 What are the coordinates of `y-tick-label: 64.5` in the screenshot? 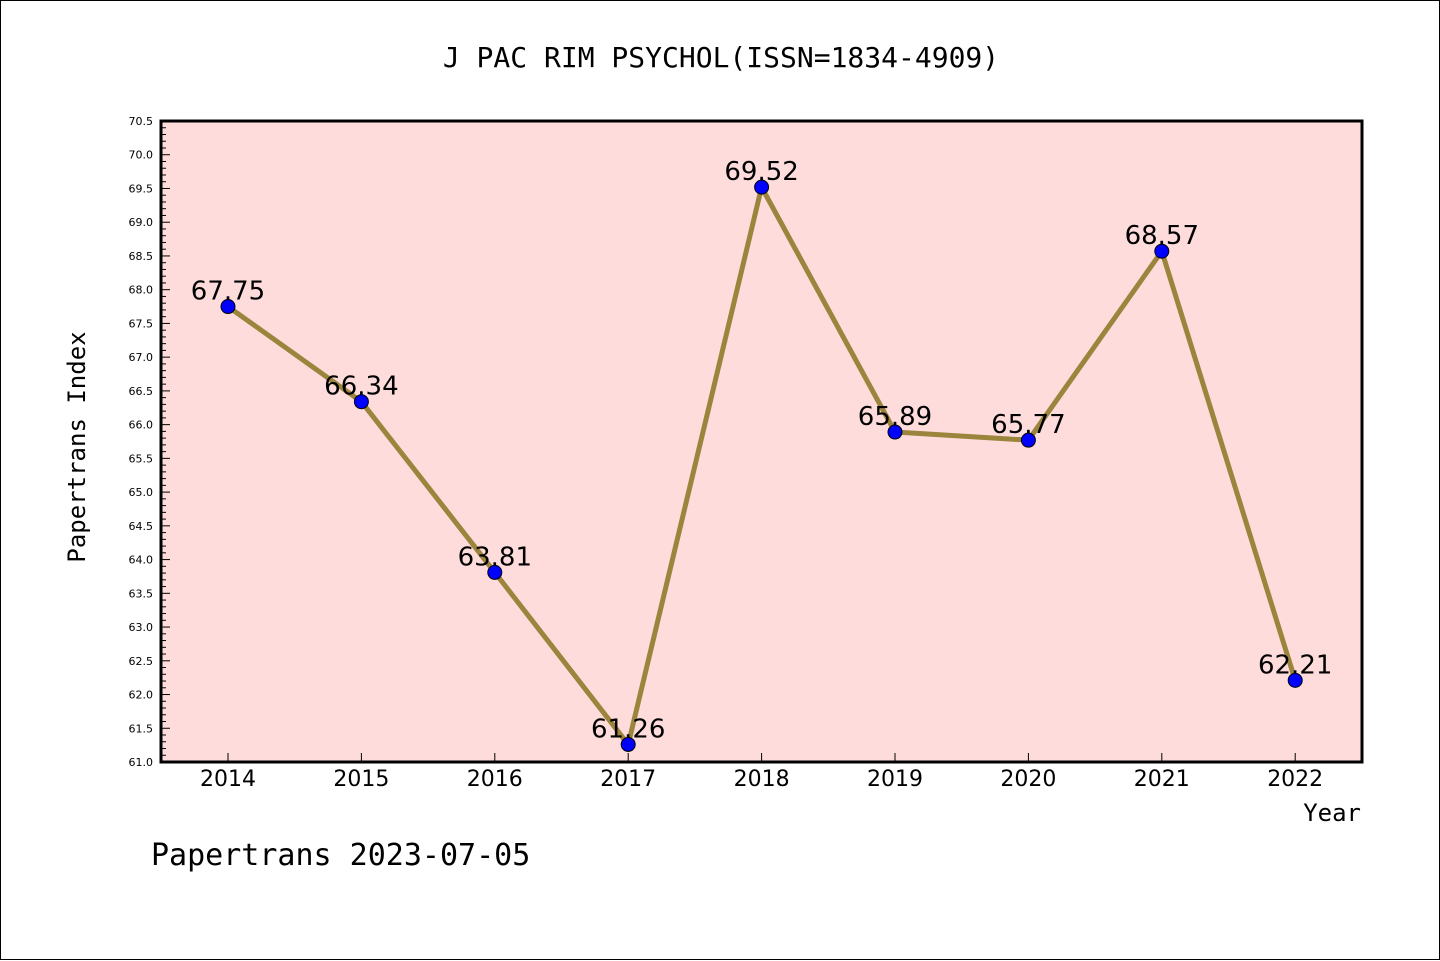 It's located at (141, 526).